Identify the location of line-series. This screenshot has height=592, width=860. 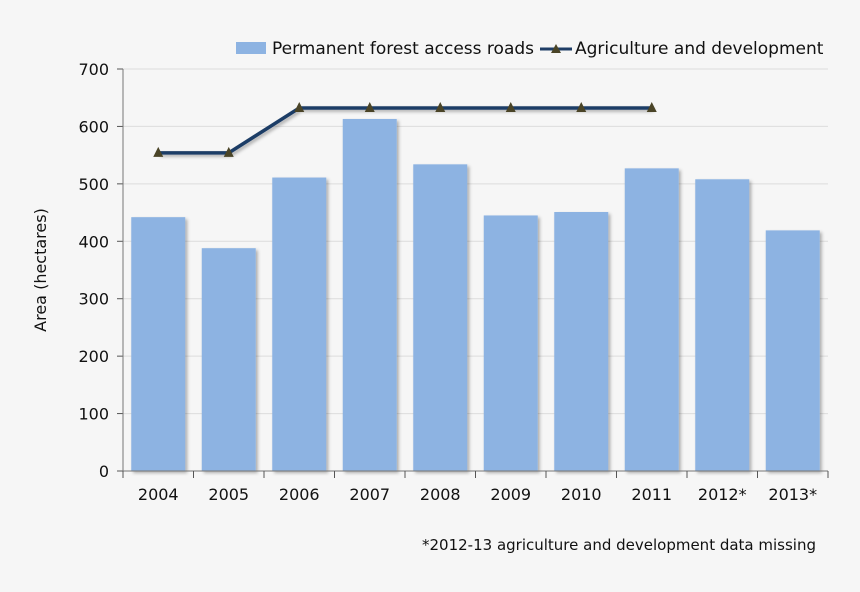
(405, 129).